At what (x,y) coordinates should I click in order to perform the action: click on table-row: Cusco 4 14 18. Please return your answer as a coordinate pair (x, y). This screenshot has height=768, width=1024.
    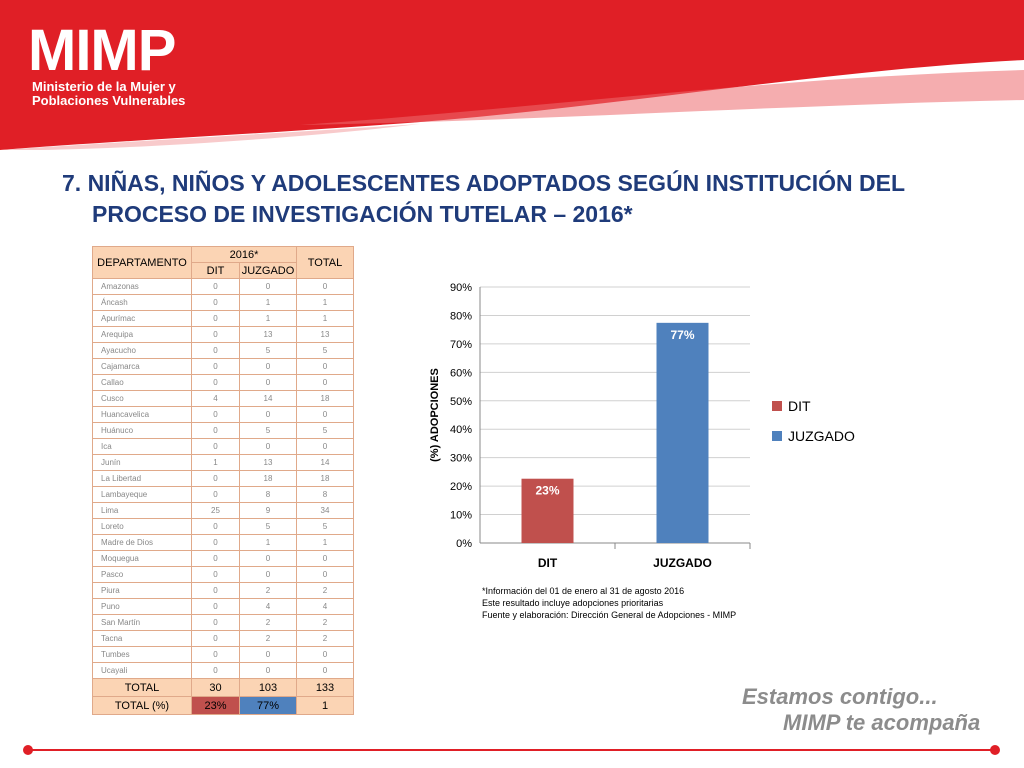
    Looking at the image, I should click on (223, 398).